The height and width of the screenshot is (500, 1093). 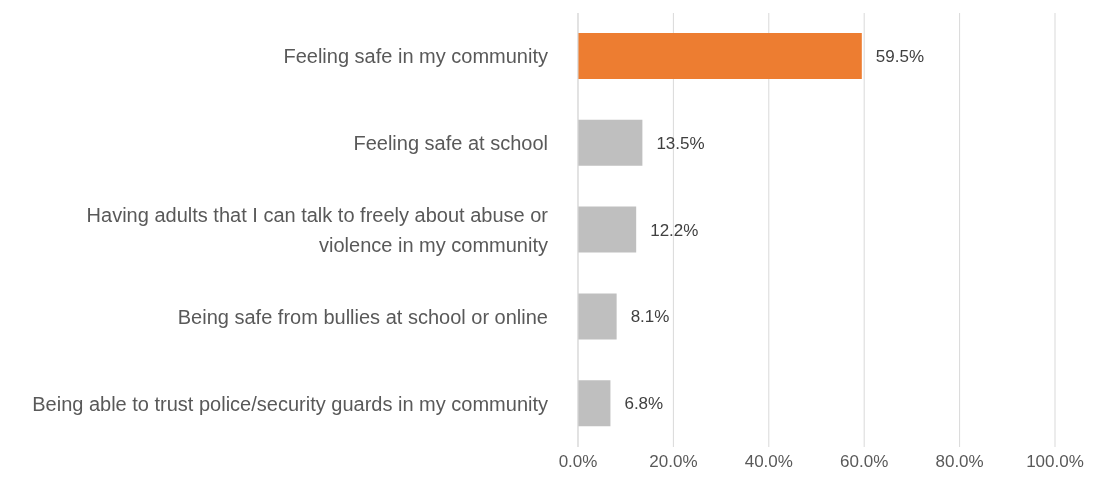 What do you see at coordinates (1055, 462) in the screenshot?
I see `x-tick-label: 100.0%` at bounding box center [1055, 462].